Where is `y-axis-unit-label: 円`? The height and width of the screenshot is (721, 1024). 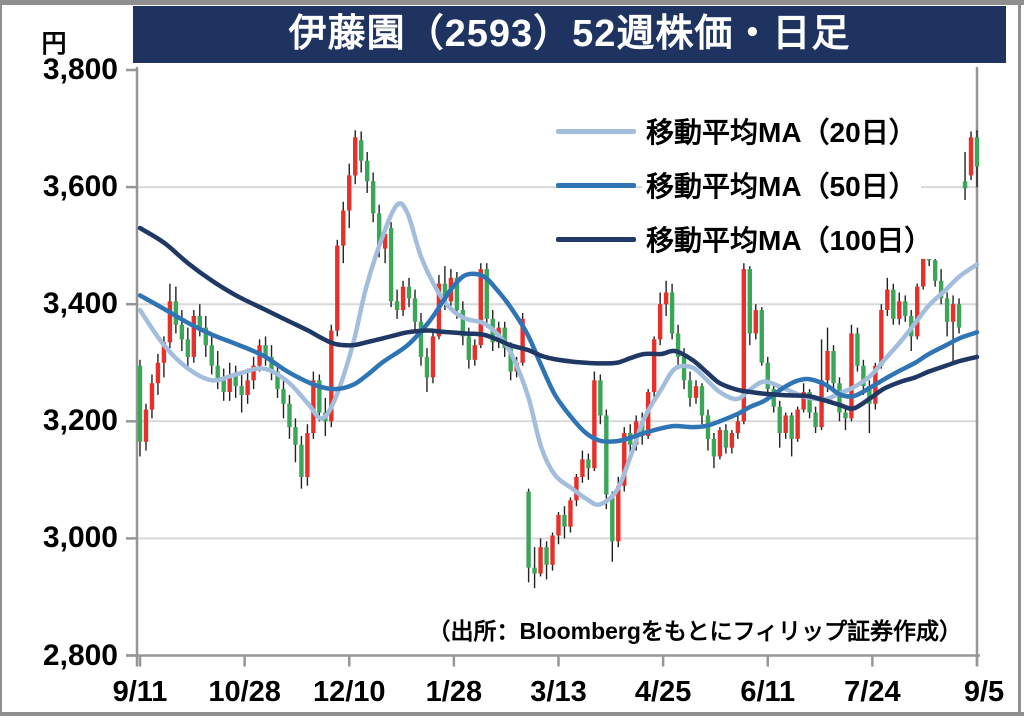
y-axis-unit-label: 円 is located at coordinates (54, 44).